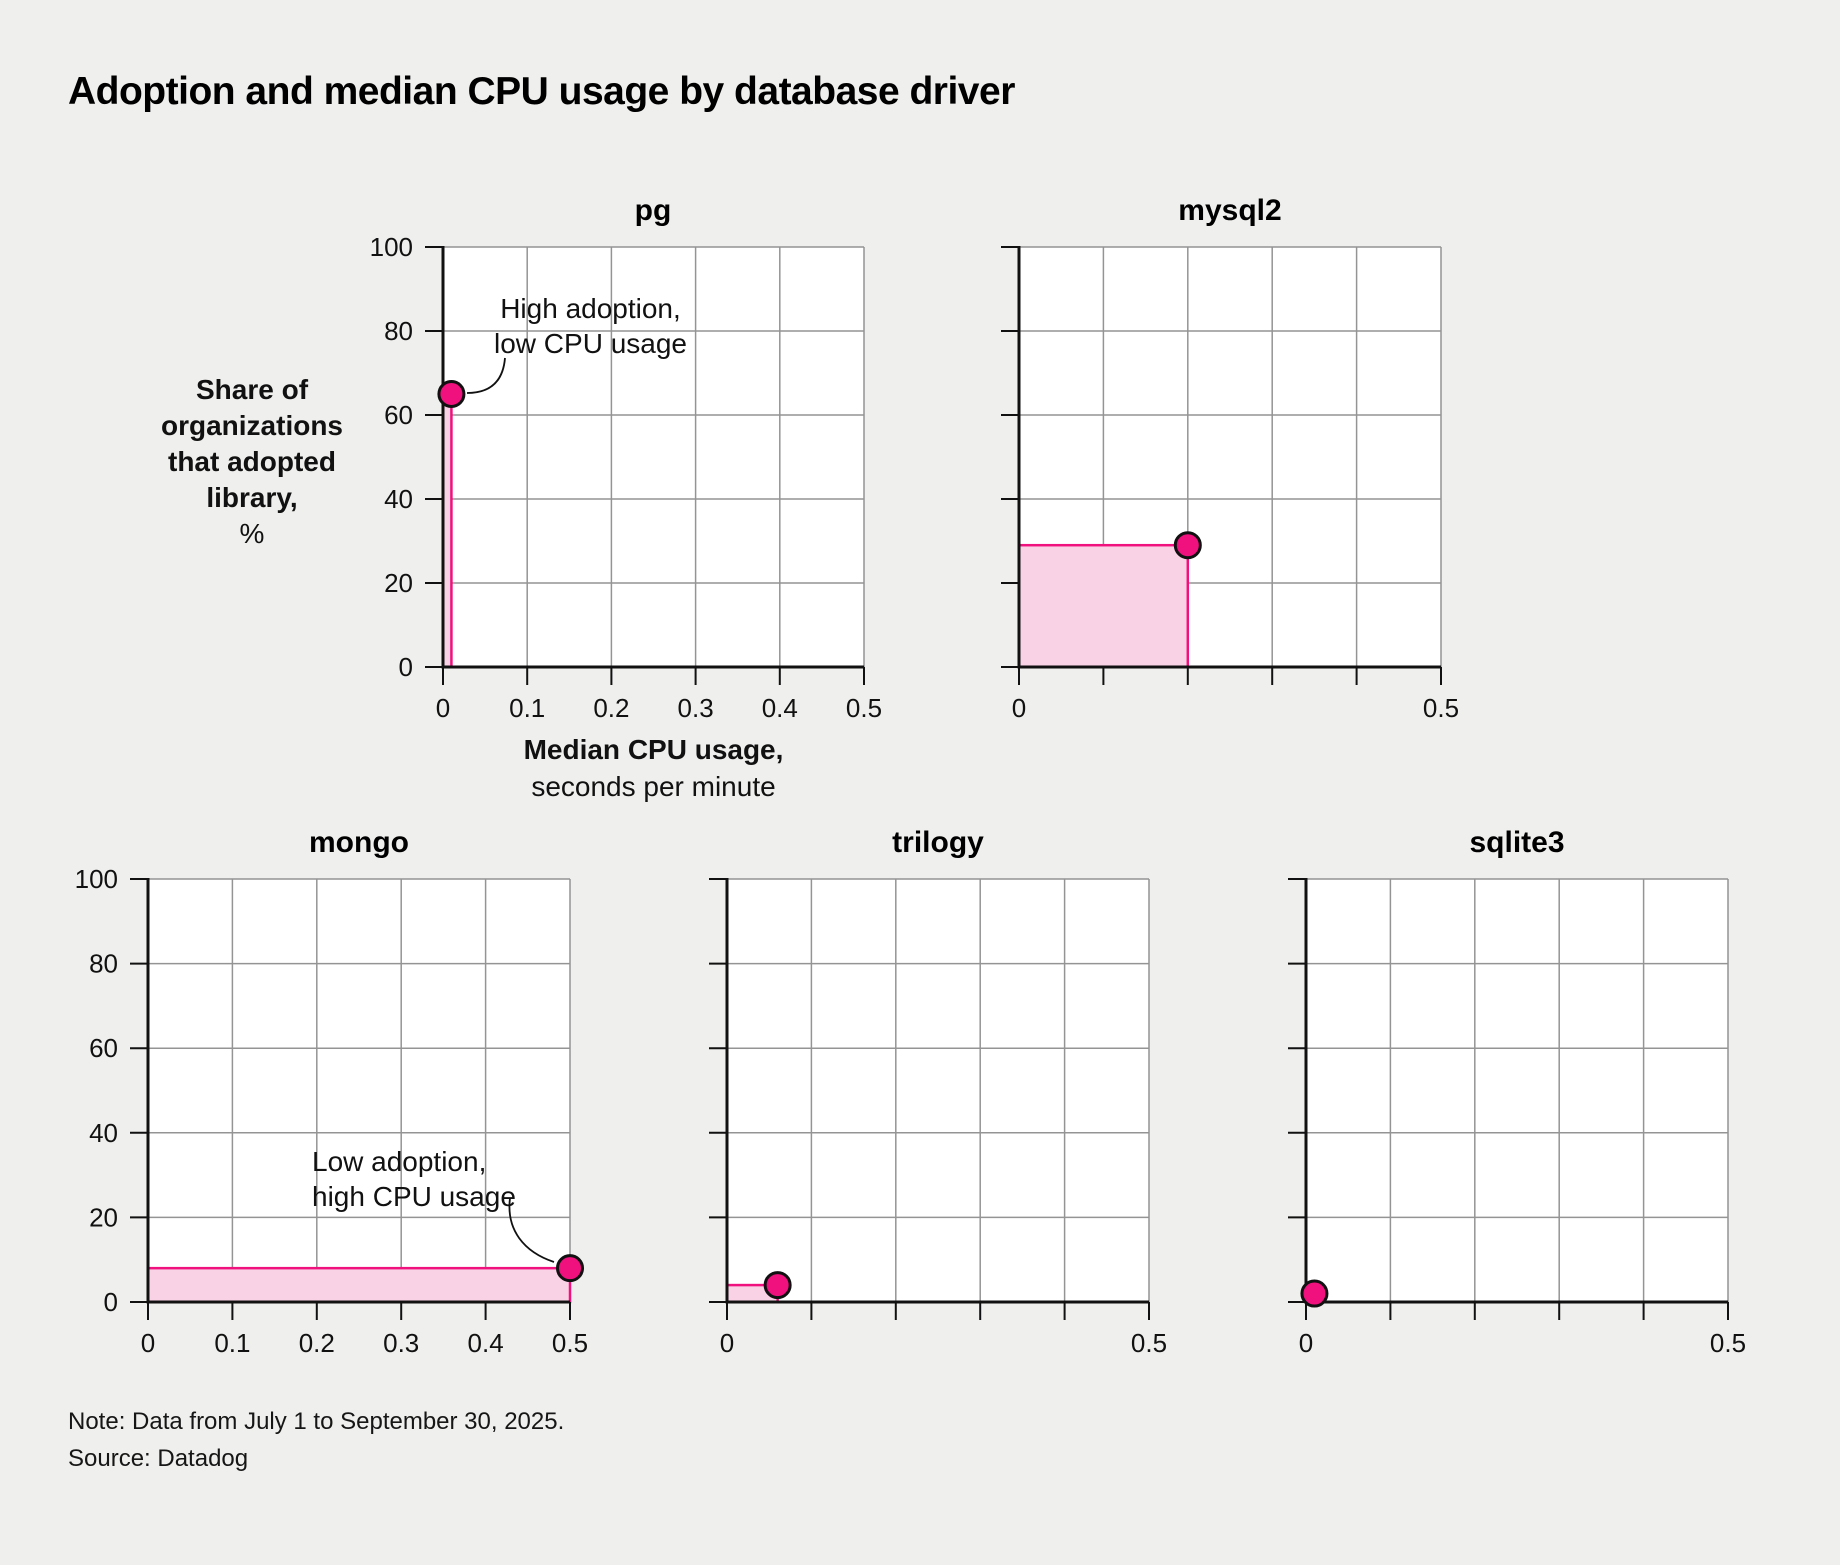 The image size is (1840, 1565). What do you see at coordinates (252, 533) in the screenshot?
I see `y-axis-unit: %` at bounding box center [252, 533].